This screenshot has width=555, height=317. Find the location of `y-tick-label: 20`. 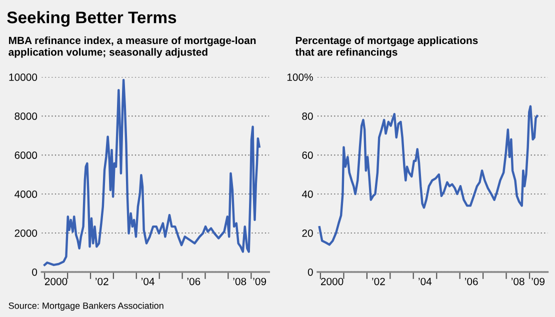

y-tick-label: 20 is located at coordinates (307, 233).